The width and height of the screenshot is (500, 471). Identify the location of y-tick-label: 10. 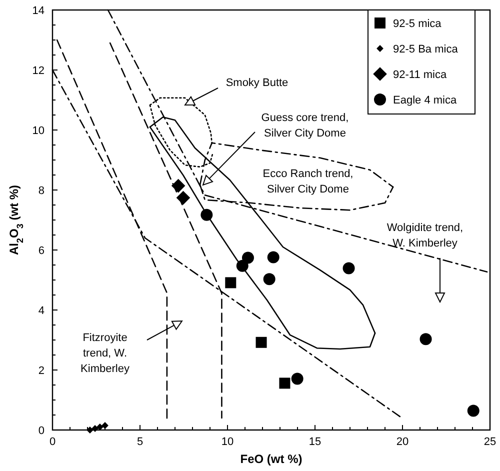
(38, 131).